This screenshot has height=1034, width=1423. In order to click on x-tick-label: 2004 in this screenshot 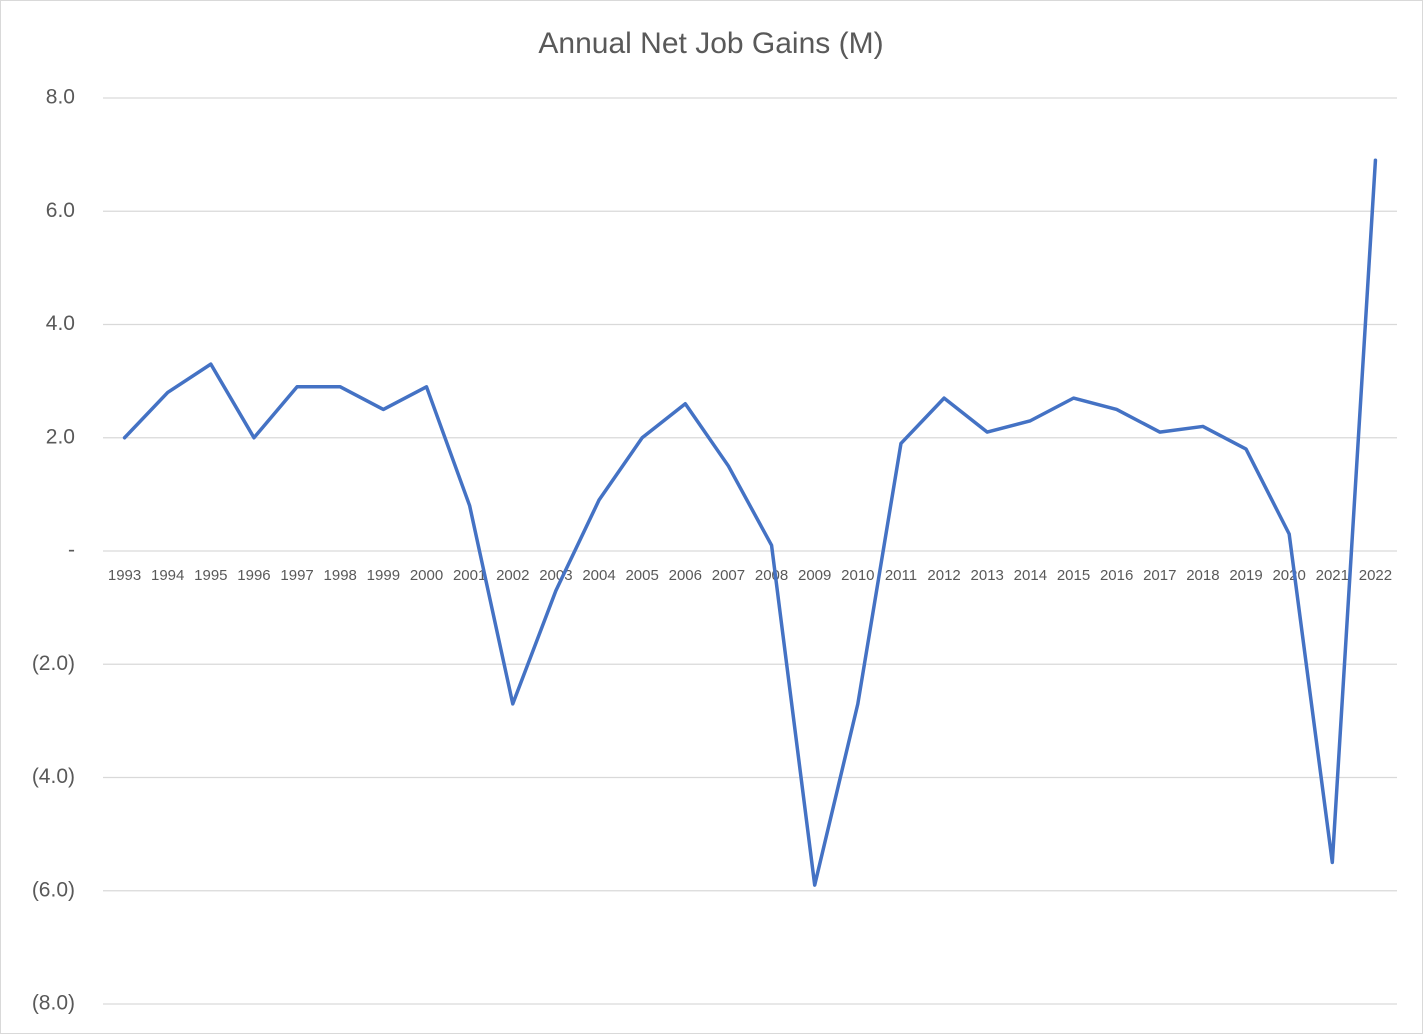, I will do `click(598, 575)`.